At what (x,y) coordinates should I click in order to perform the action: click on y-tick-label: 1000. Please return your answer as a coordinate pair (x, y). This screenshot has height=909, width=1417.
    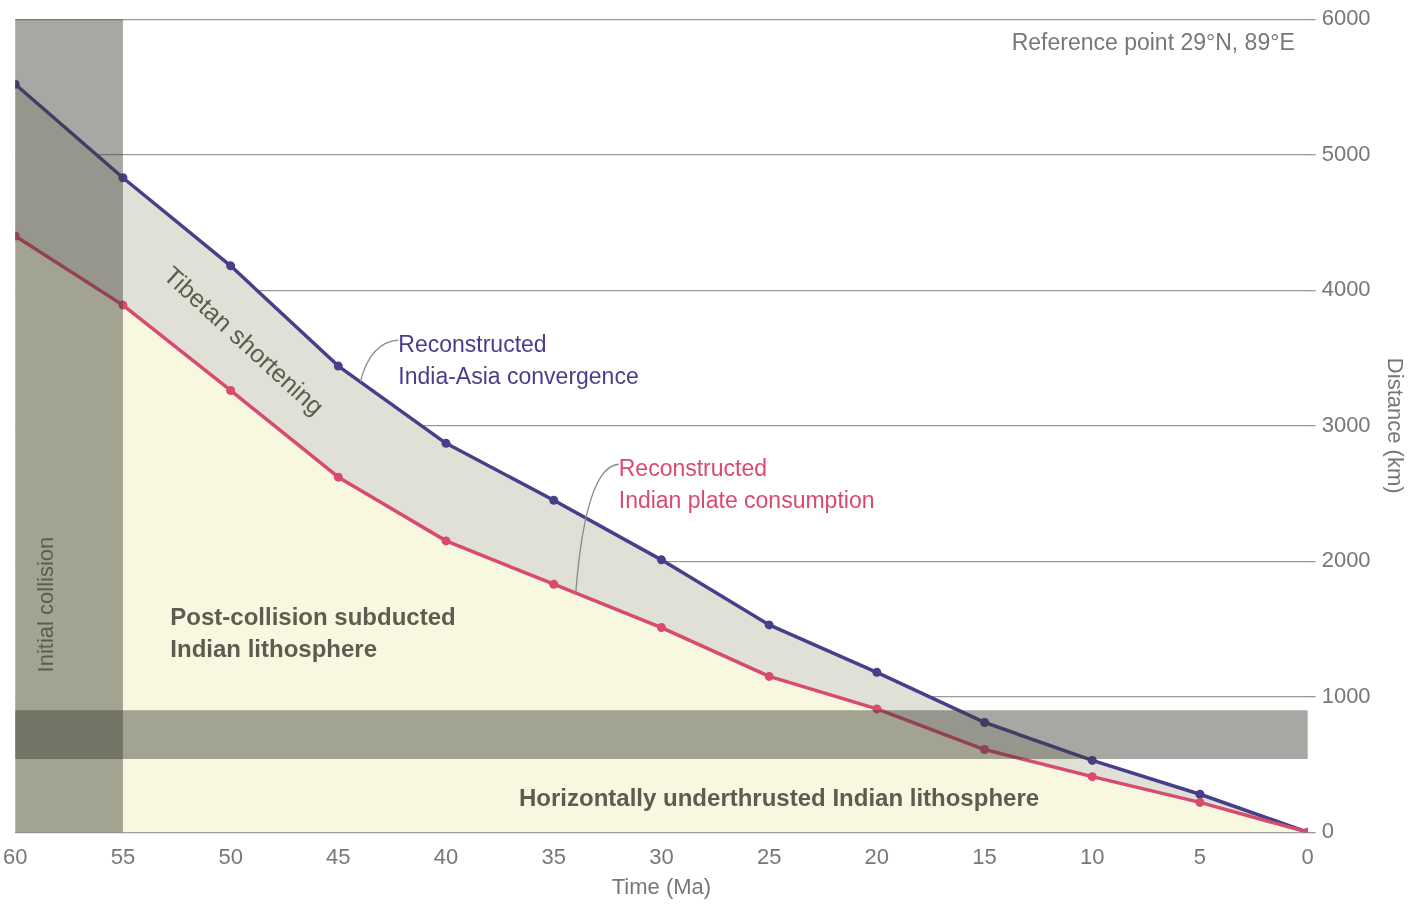
    Looking at the image, I should click on (1346, 695).